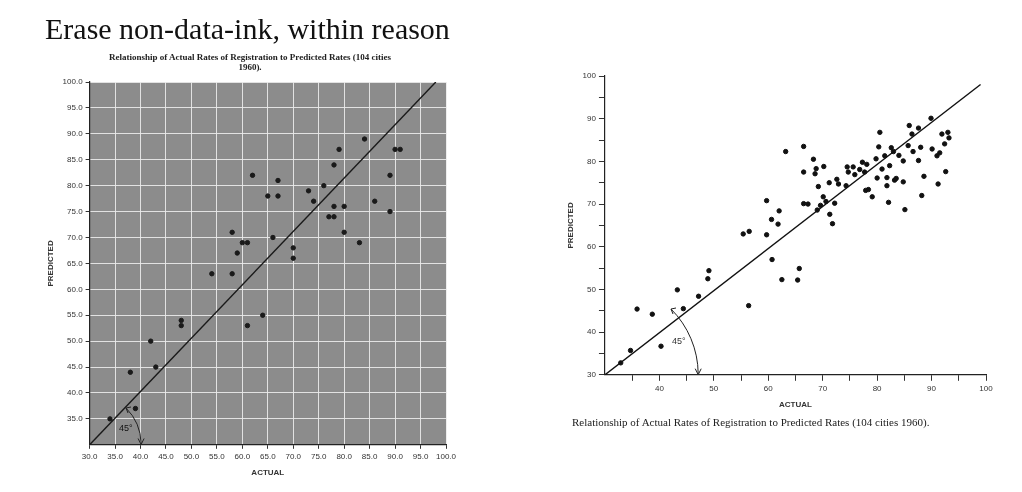 This screenshot has width=1022, height=492. What do you see at coordinates (659, 388) in the screenshot?
I see `x-tick-label: 40` at bounding box center [659, 388].